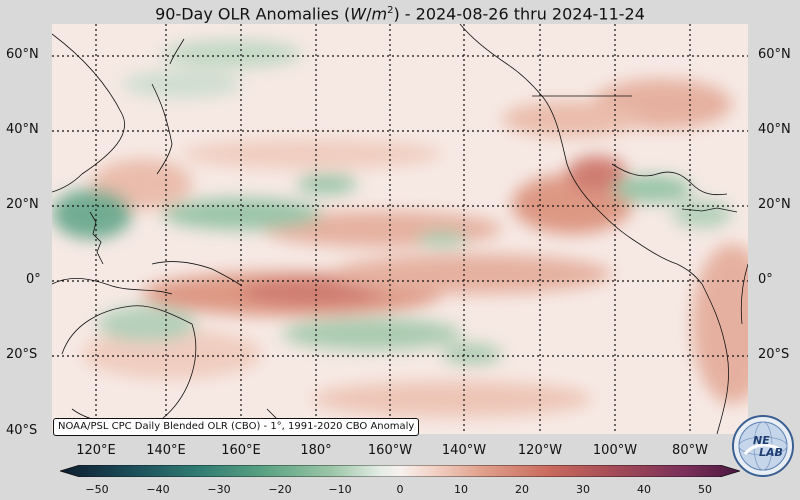 The width and height of the screenshot is (800, 500). Describe the element at coordinates (774, 129) in the screenshot. I see `lat-label-40n-right: 40°N` at that location.